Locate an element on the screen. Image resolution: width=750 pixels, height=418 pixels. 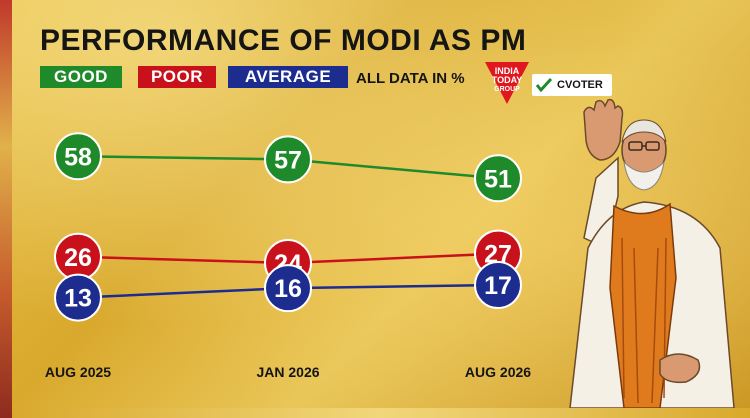
logo-line-3: GROUP is located at coordinates (507, 89).